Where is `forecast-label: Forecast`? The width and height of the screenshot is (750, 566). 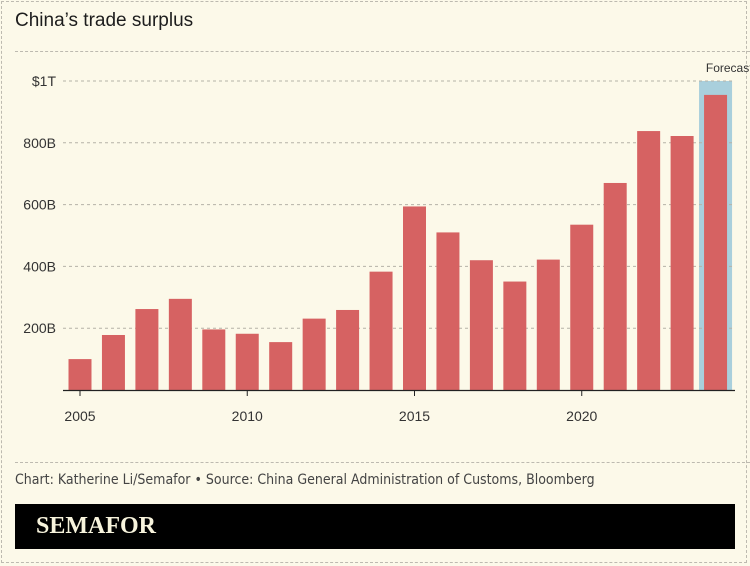
forecast-label: Forecast is located at coordinates (728, 68).